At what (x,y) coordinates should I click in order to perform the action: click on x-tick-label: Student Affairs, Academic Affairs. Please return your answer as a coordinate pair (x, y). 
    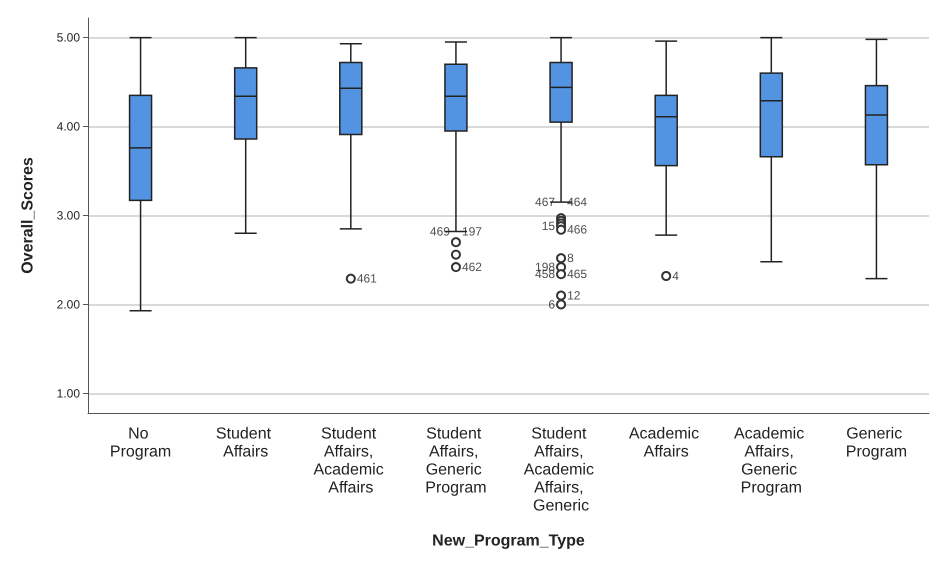
    Looking at the image, I should click on (350, 461).